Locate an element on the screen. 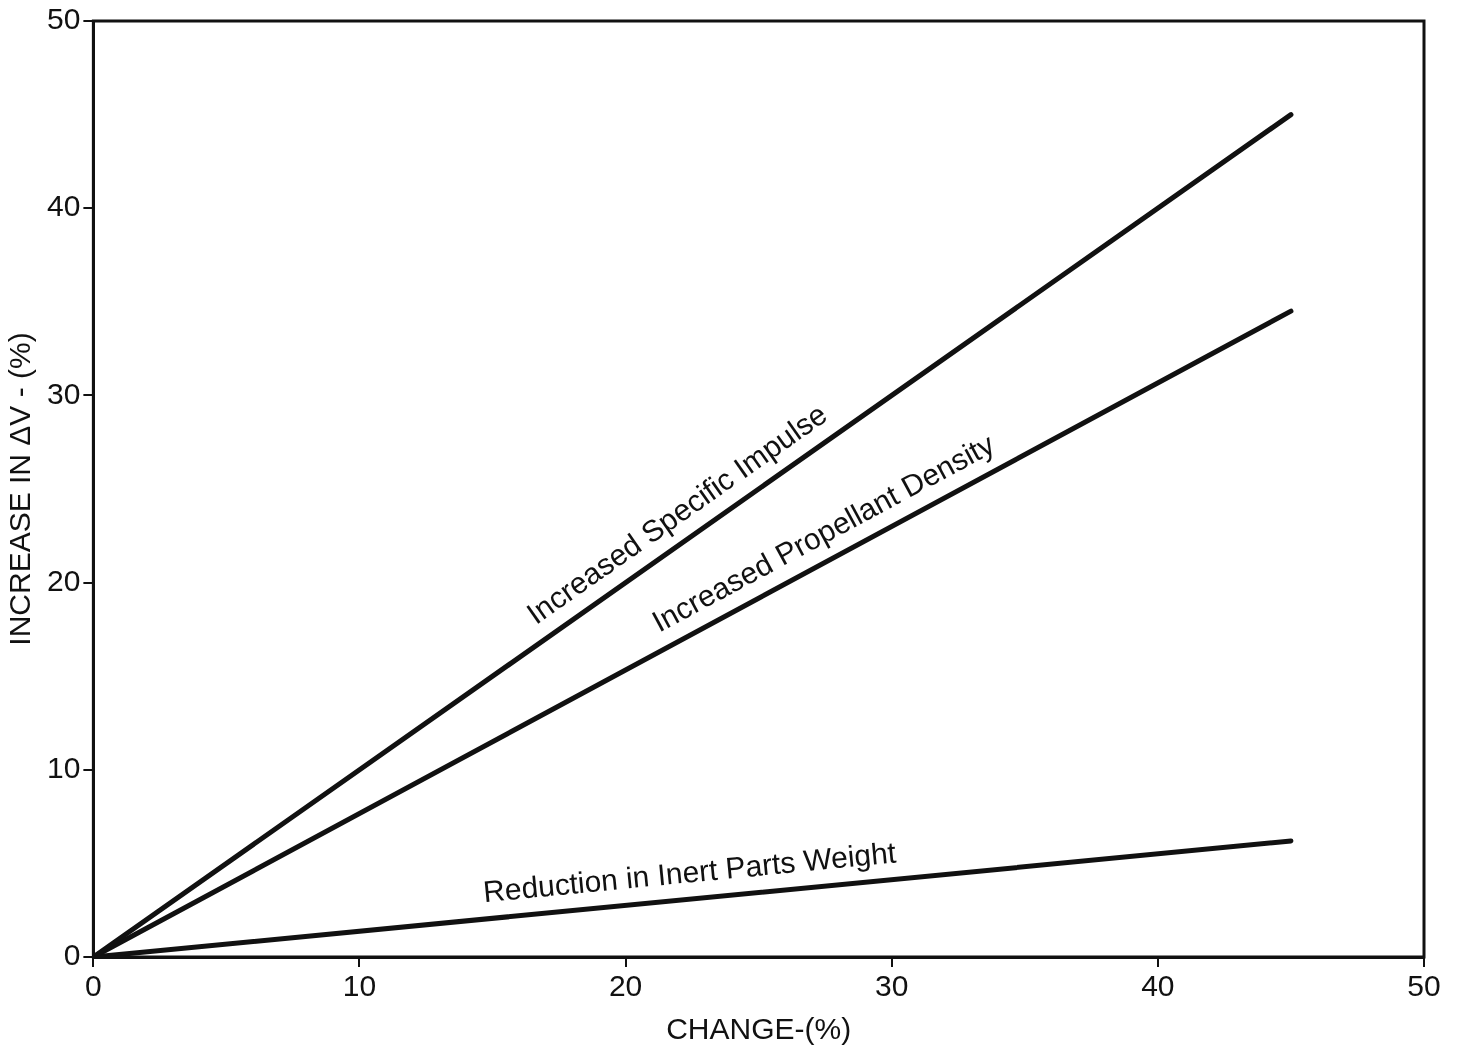 This screenshot has width=1469, height=1053. x-tick-label: 50 is located at coordinates (1424, 986).